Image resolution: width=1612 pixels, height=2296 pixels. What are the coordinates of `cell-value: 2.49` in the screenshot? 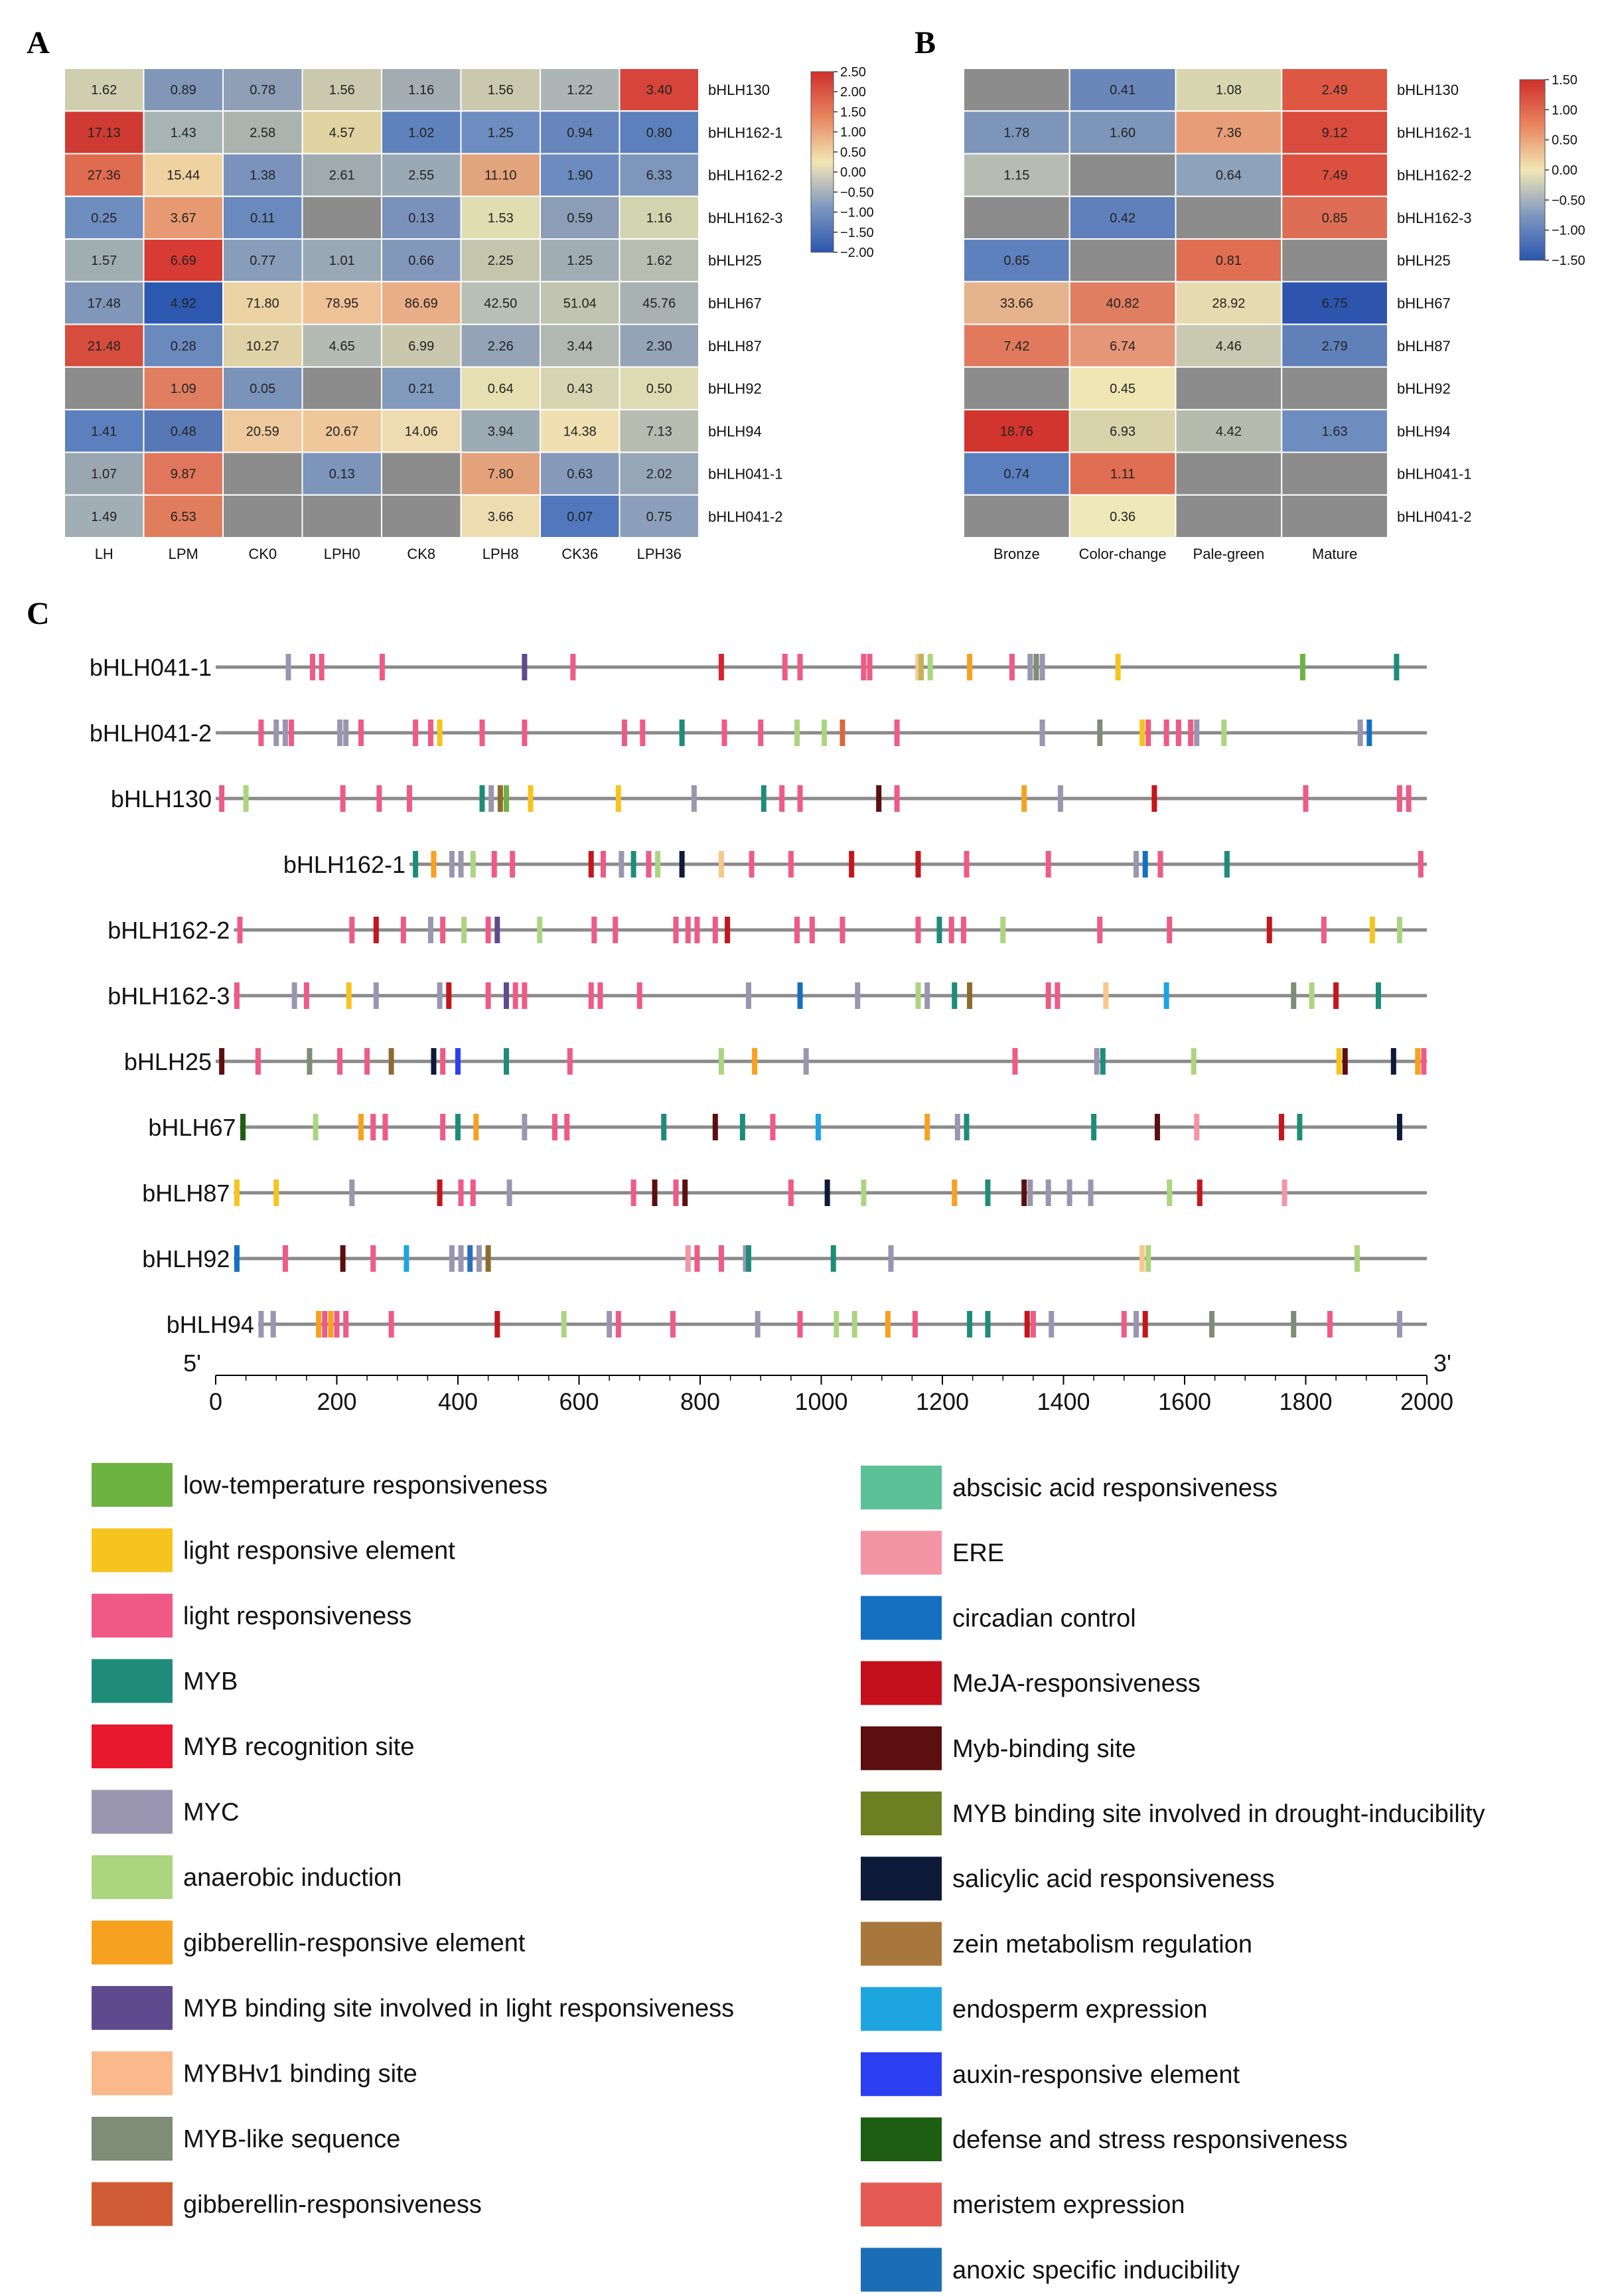 It's located at (1335, 90).